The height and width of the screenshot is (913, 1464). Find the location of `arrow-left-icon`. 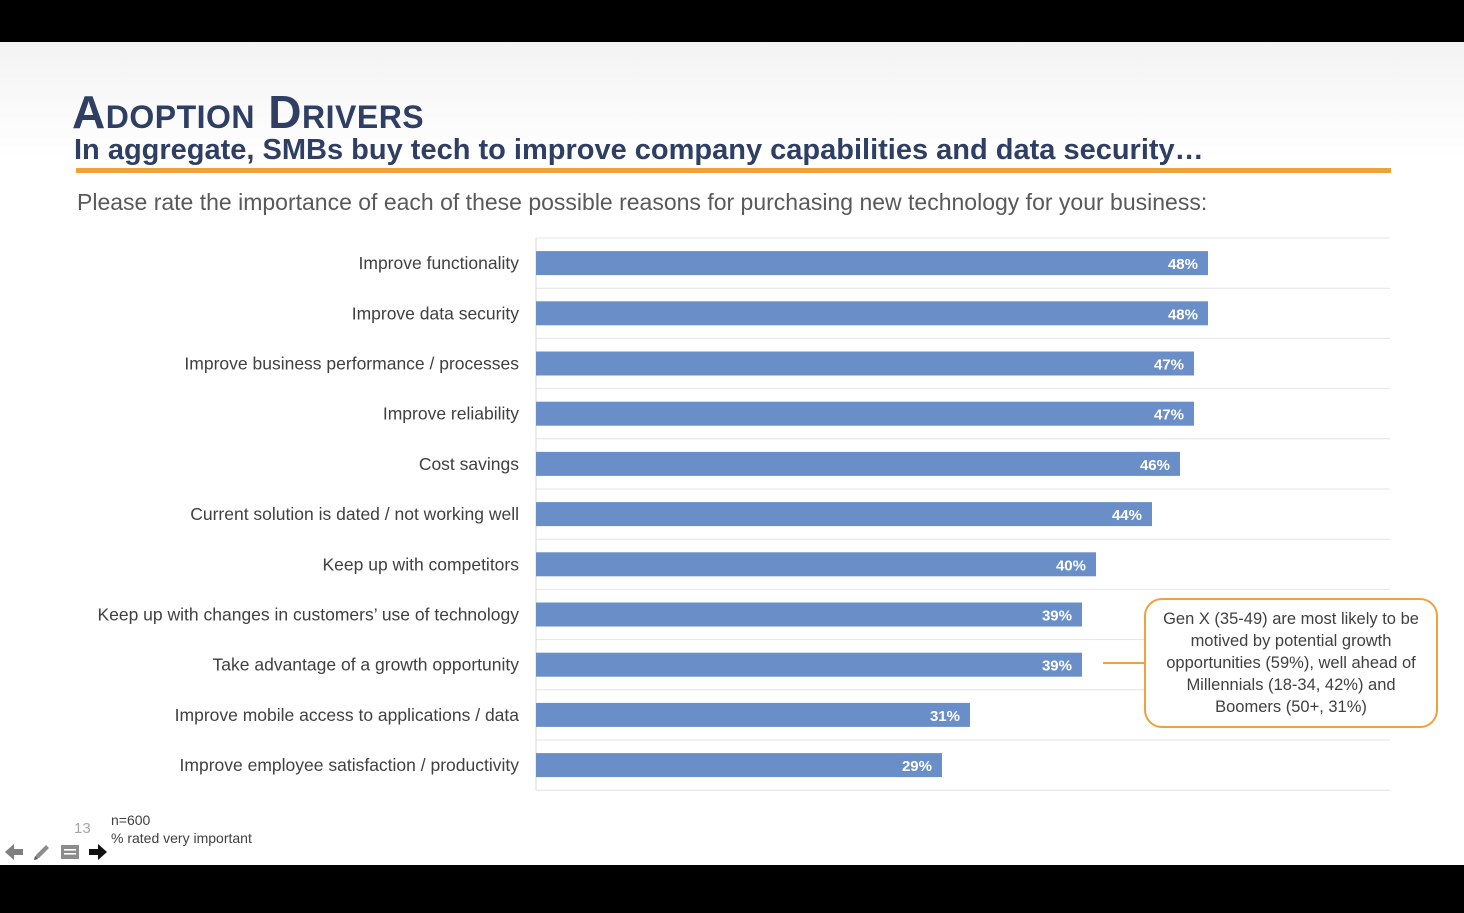

arrow-left-icon is located at coordinates (14, 852).